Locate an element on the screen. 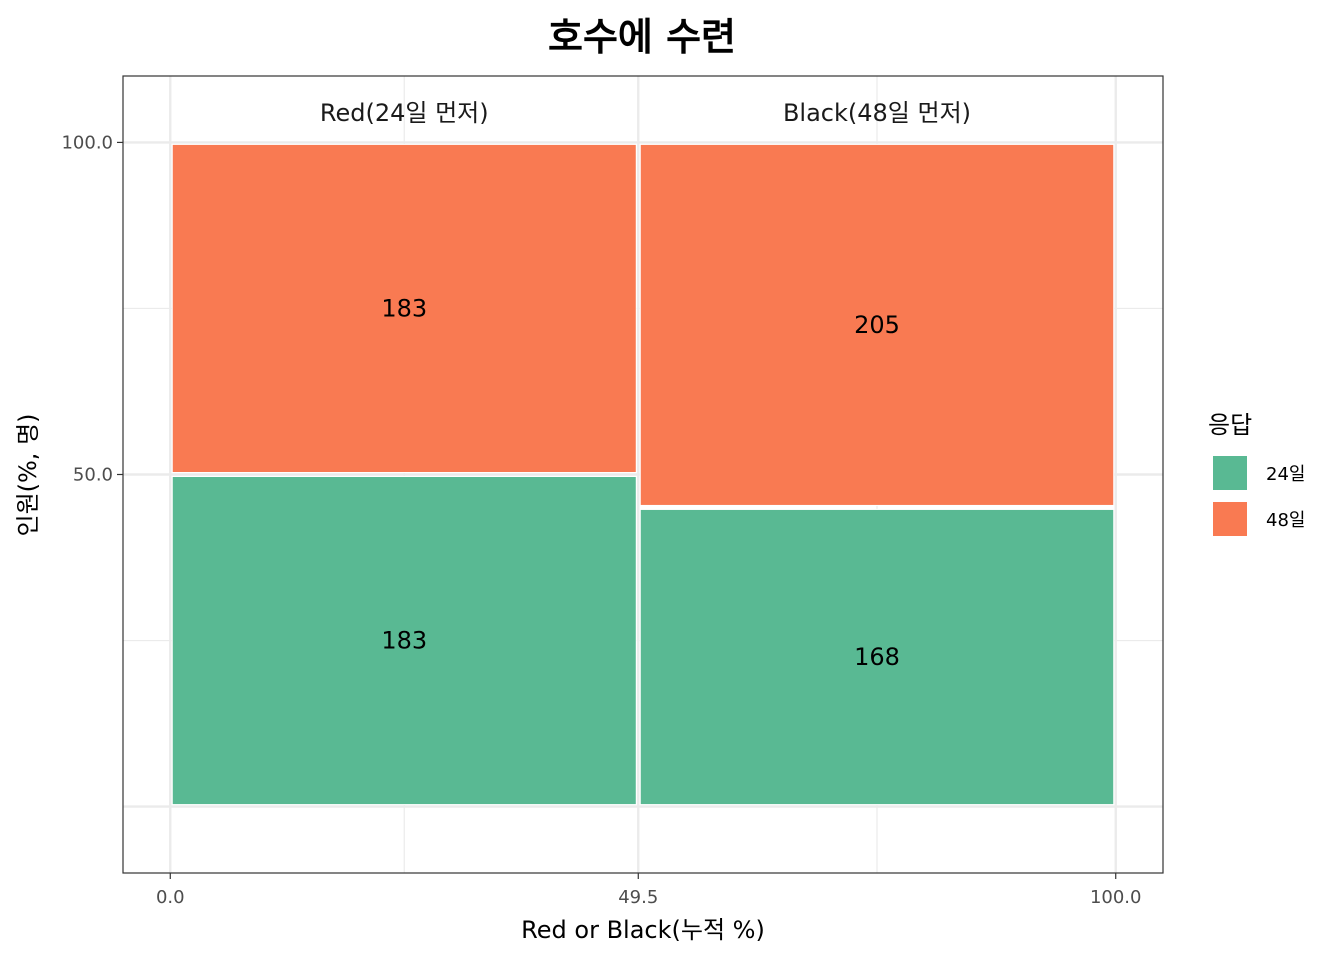 The width and height of the screenshot is (1344, 960). x-axis-title: Red or Black(누적 %) is located at coordinates (643, 930).